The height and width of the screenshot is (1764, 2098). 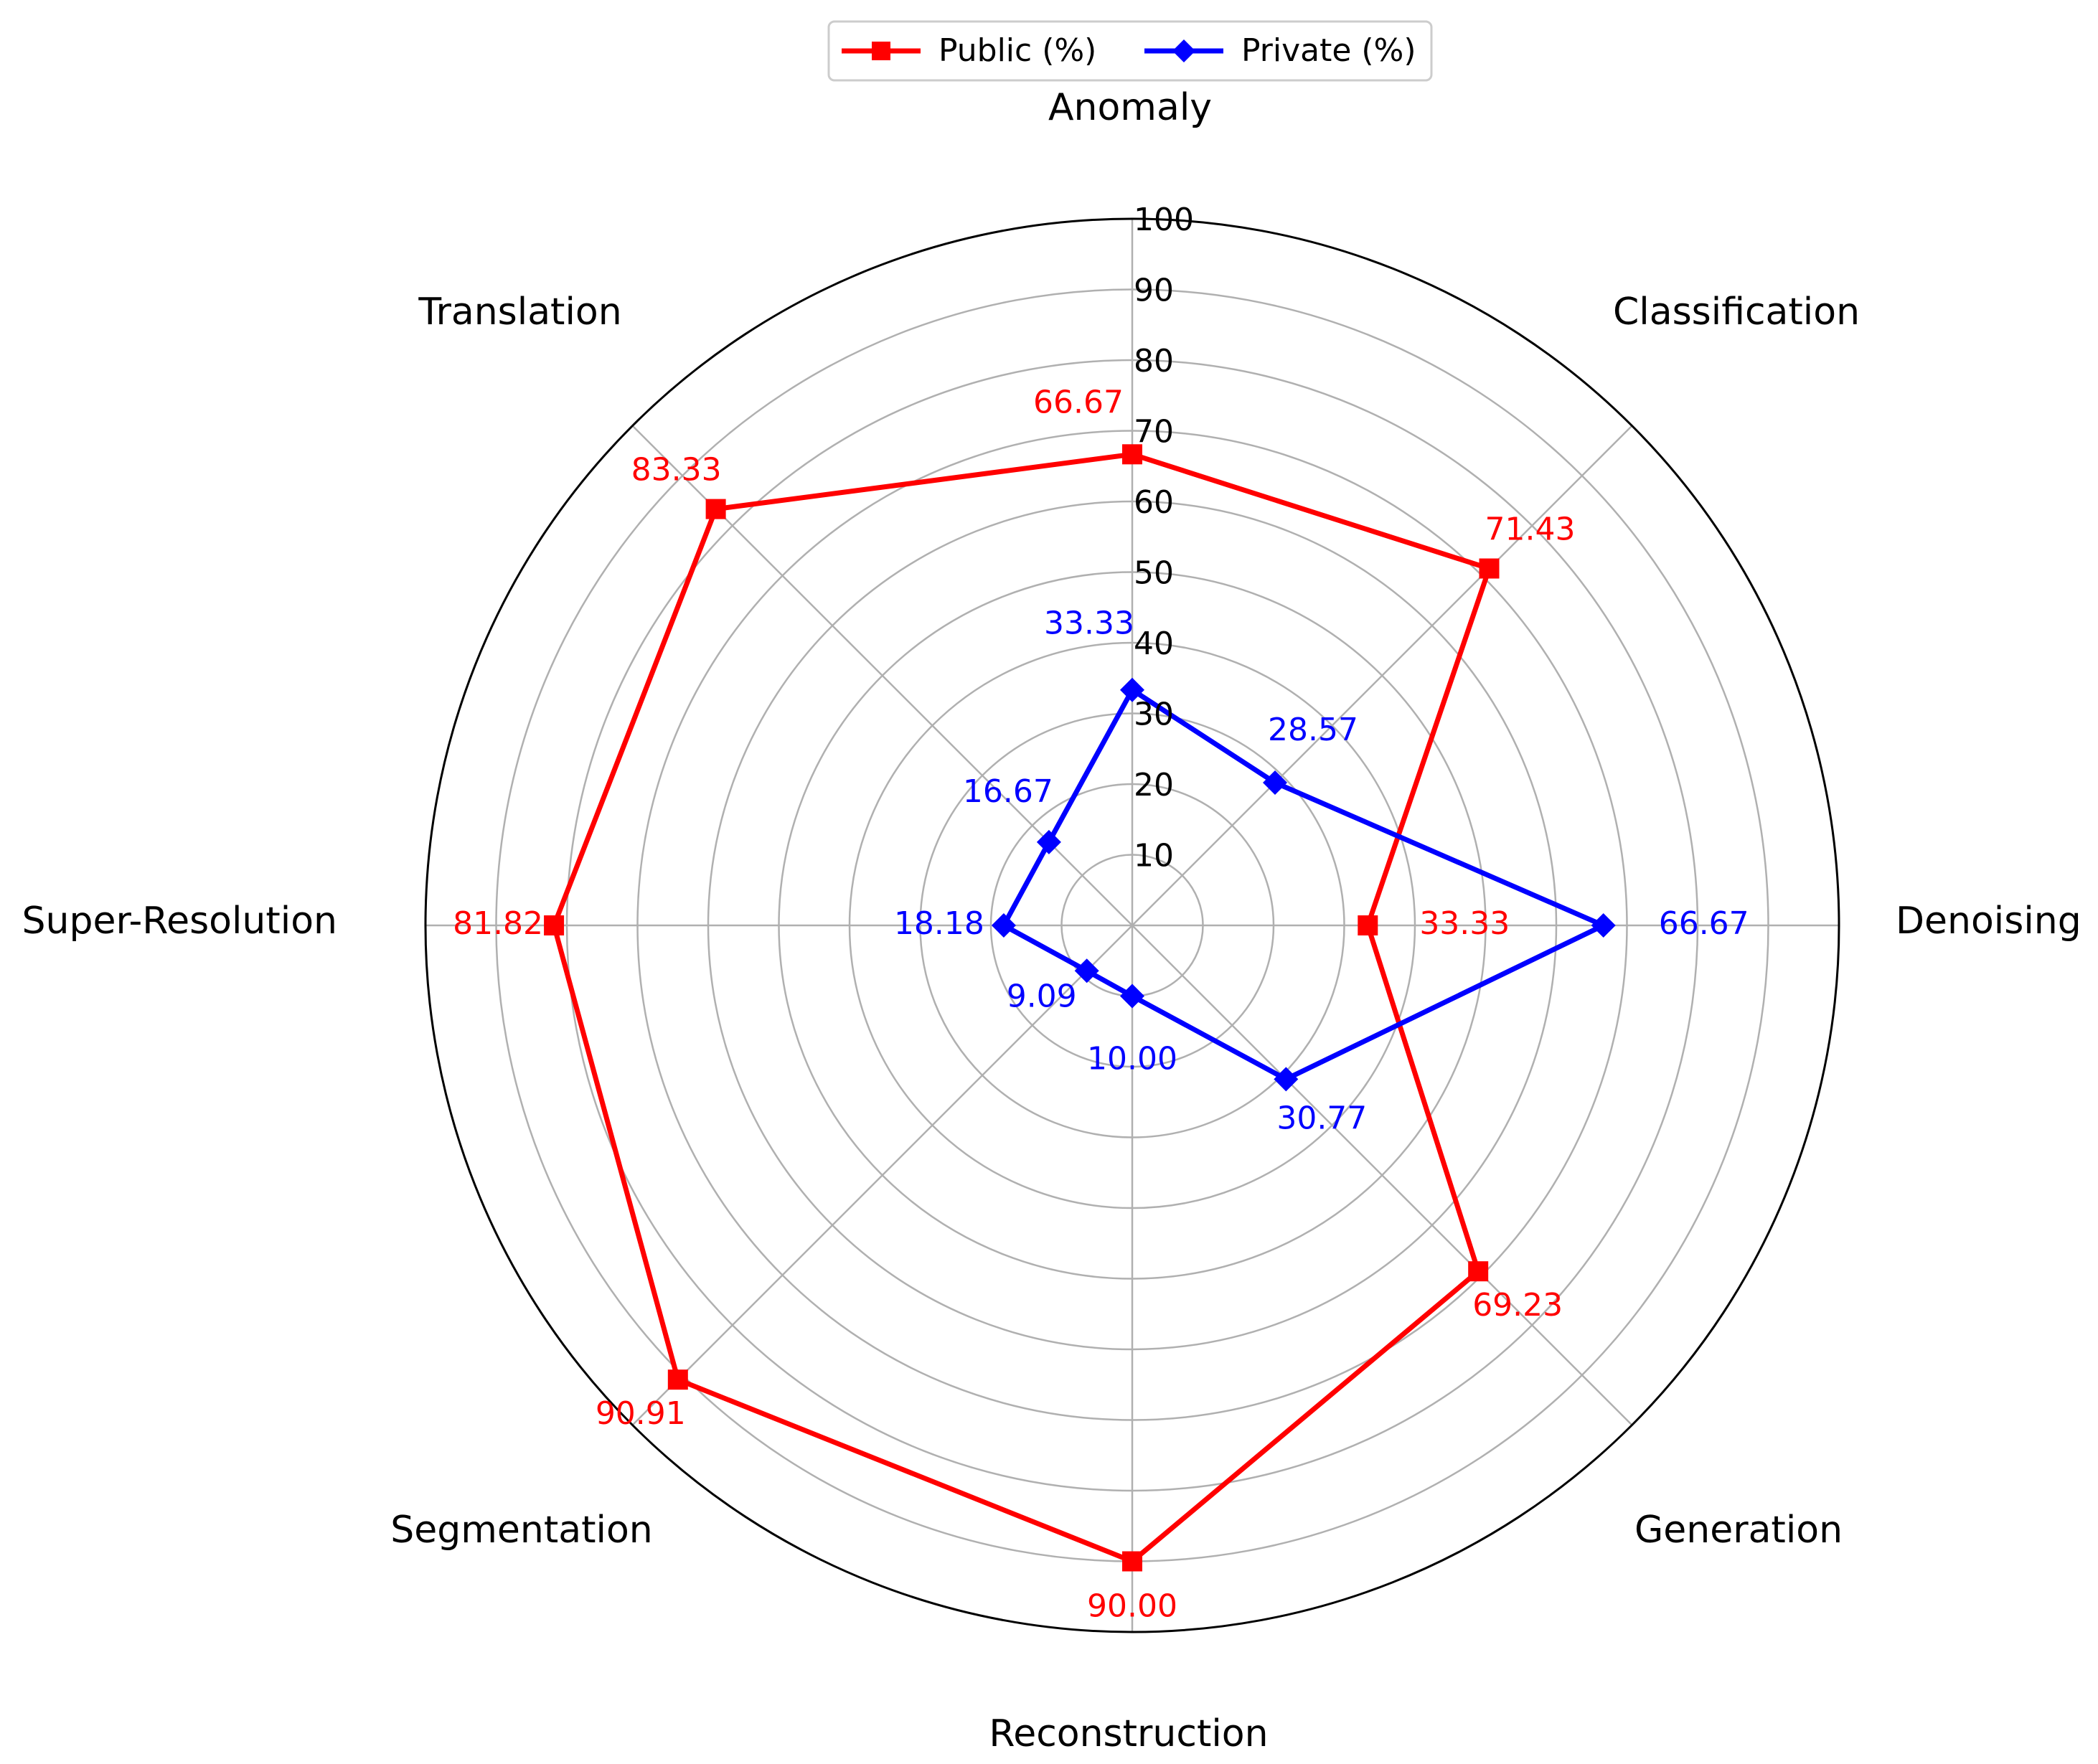 What do you see at coordinates (1132, 1561) in the screenshot?
I see `point-public-reconstruction` at bounding box center [1132, 1561].